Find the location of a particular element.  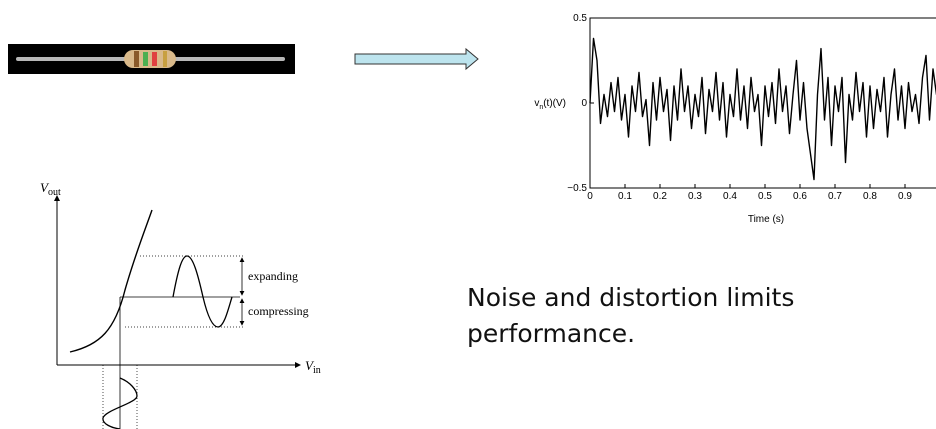

y-label-subscript: n is located at coordinates (541, 107).